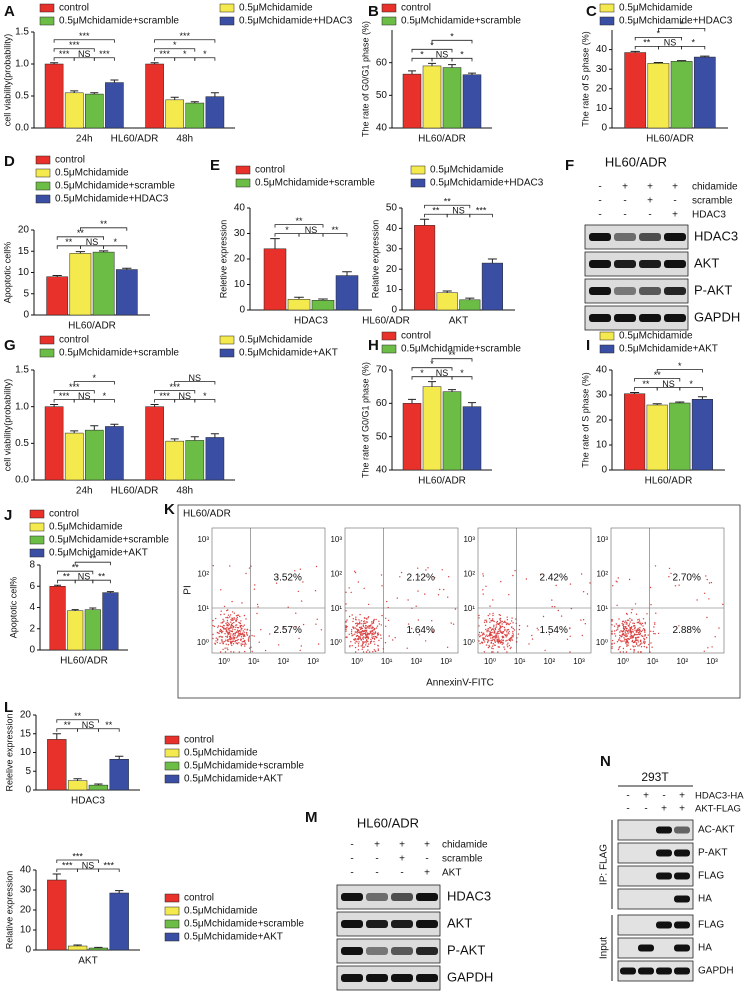 This screenshot has height=993, width=750. I want to click on band-label: P-AKT, so click(712, 853).